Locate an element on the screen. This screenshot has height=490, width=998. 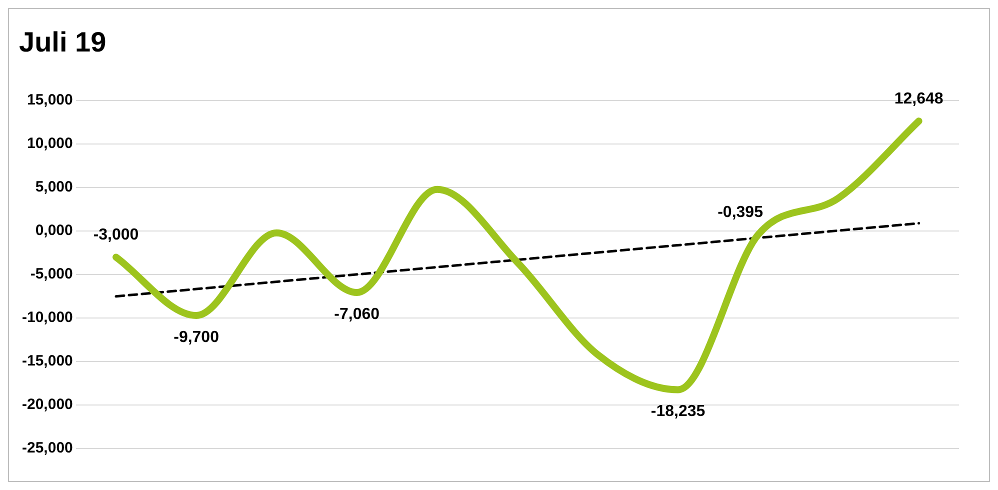
chart-title: Juli 19 is located at coordinates (62, 42).